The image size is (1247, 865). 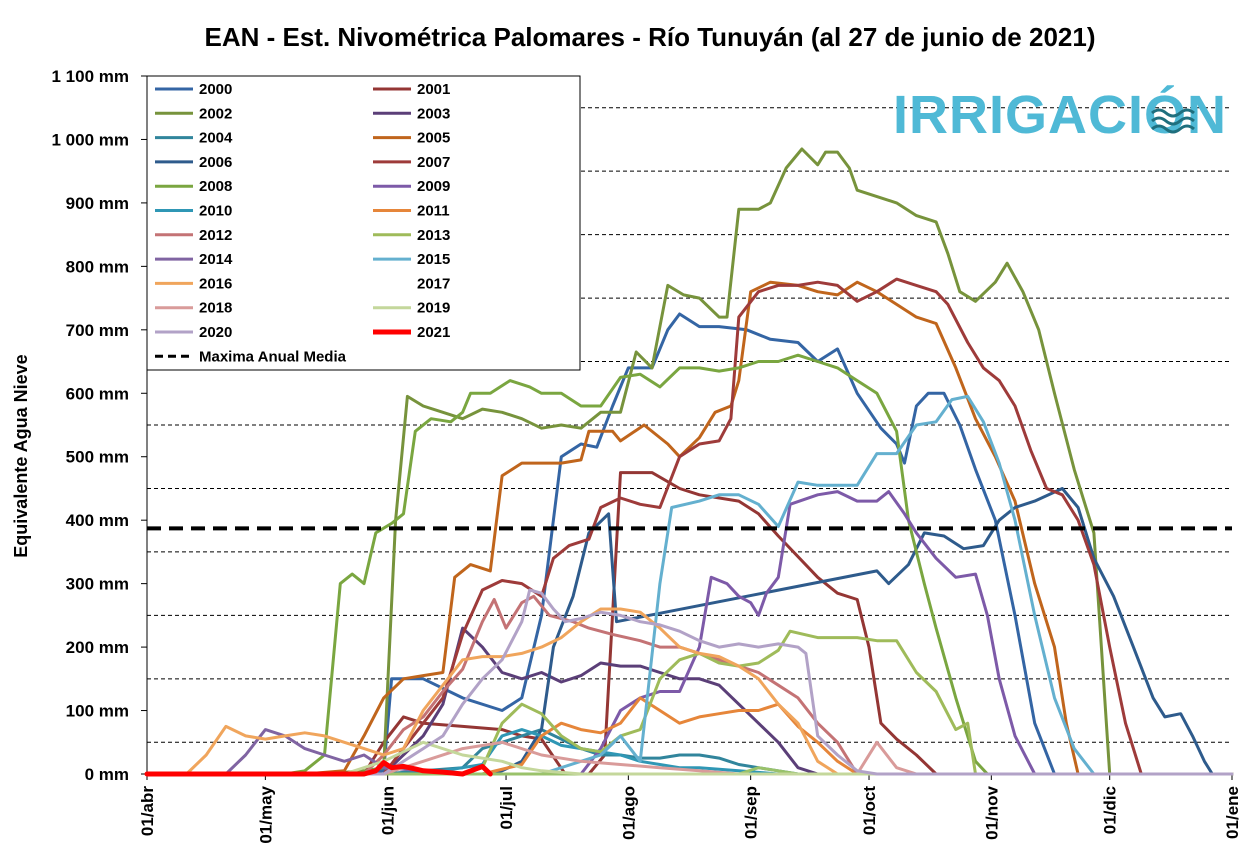 I want to click on y-tick-label: 300 mm, so click(x=97, y=584).